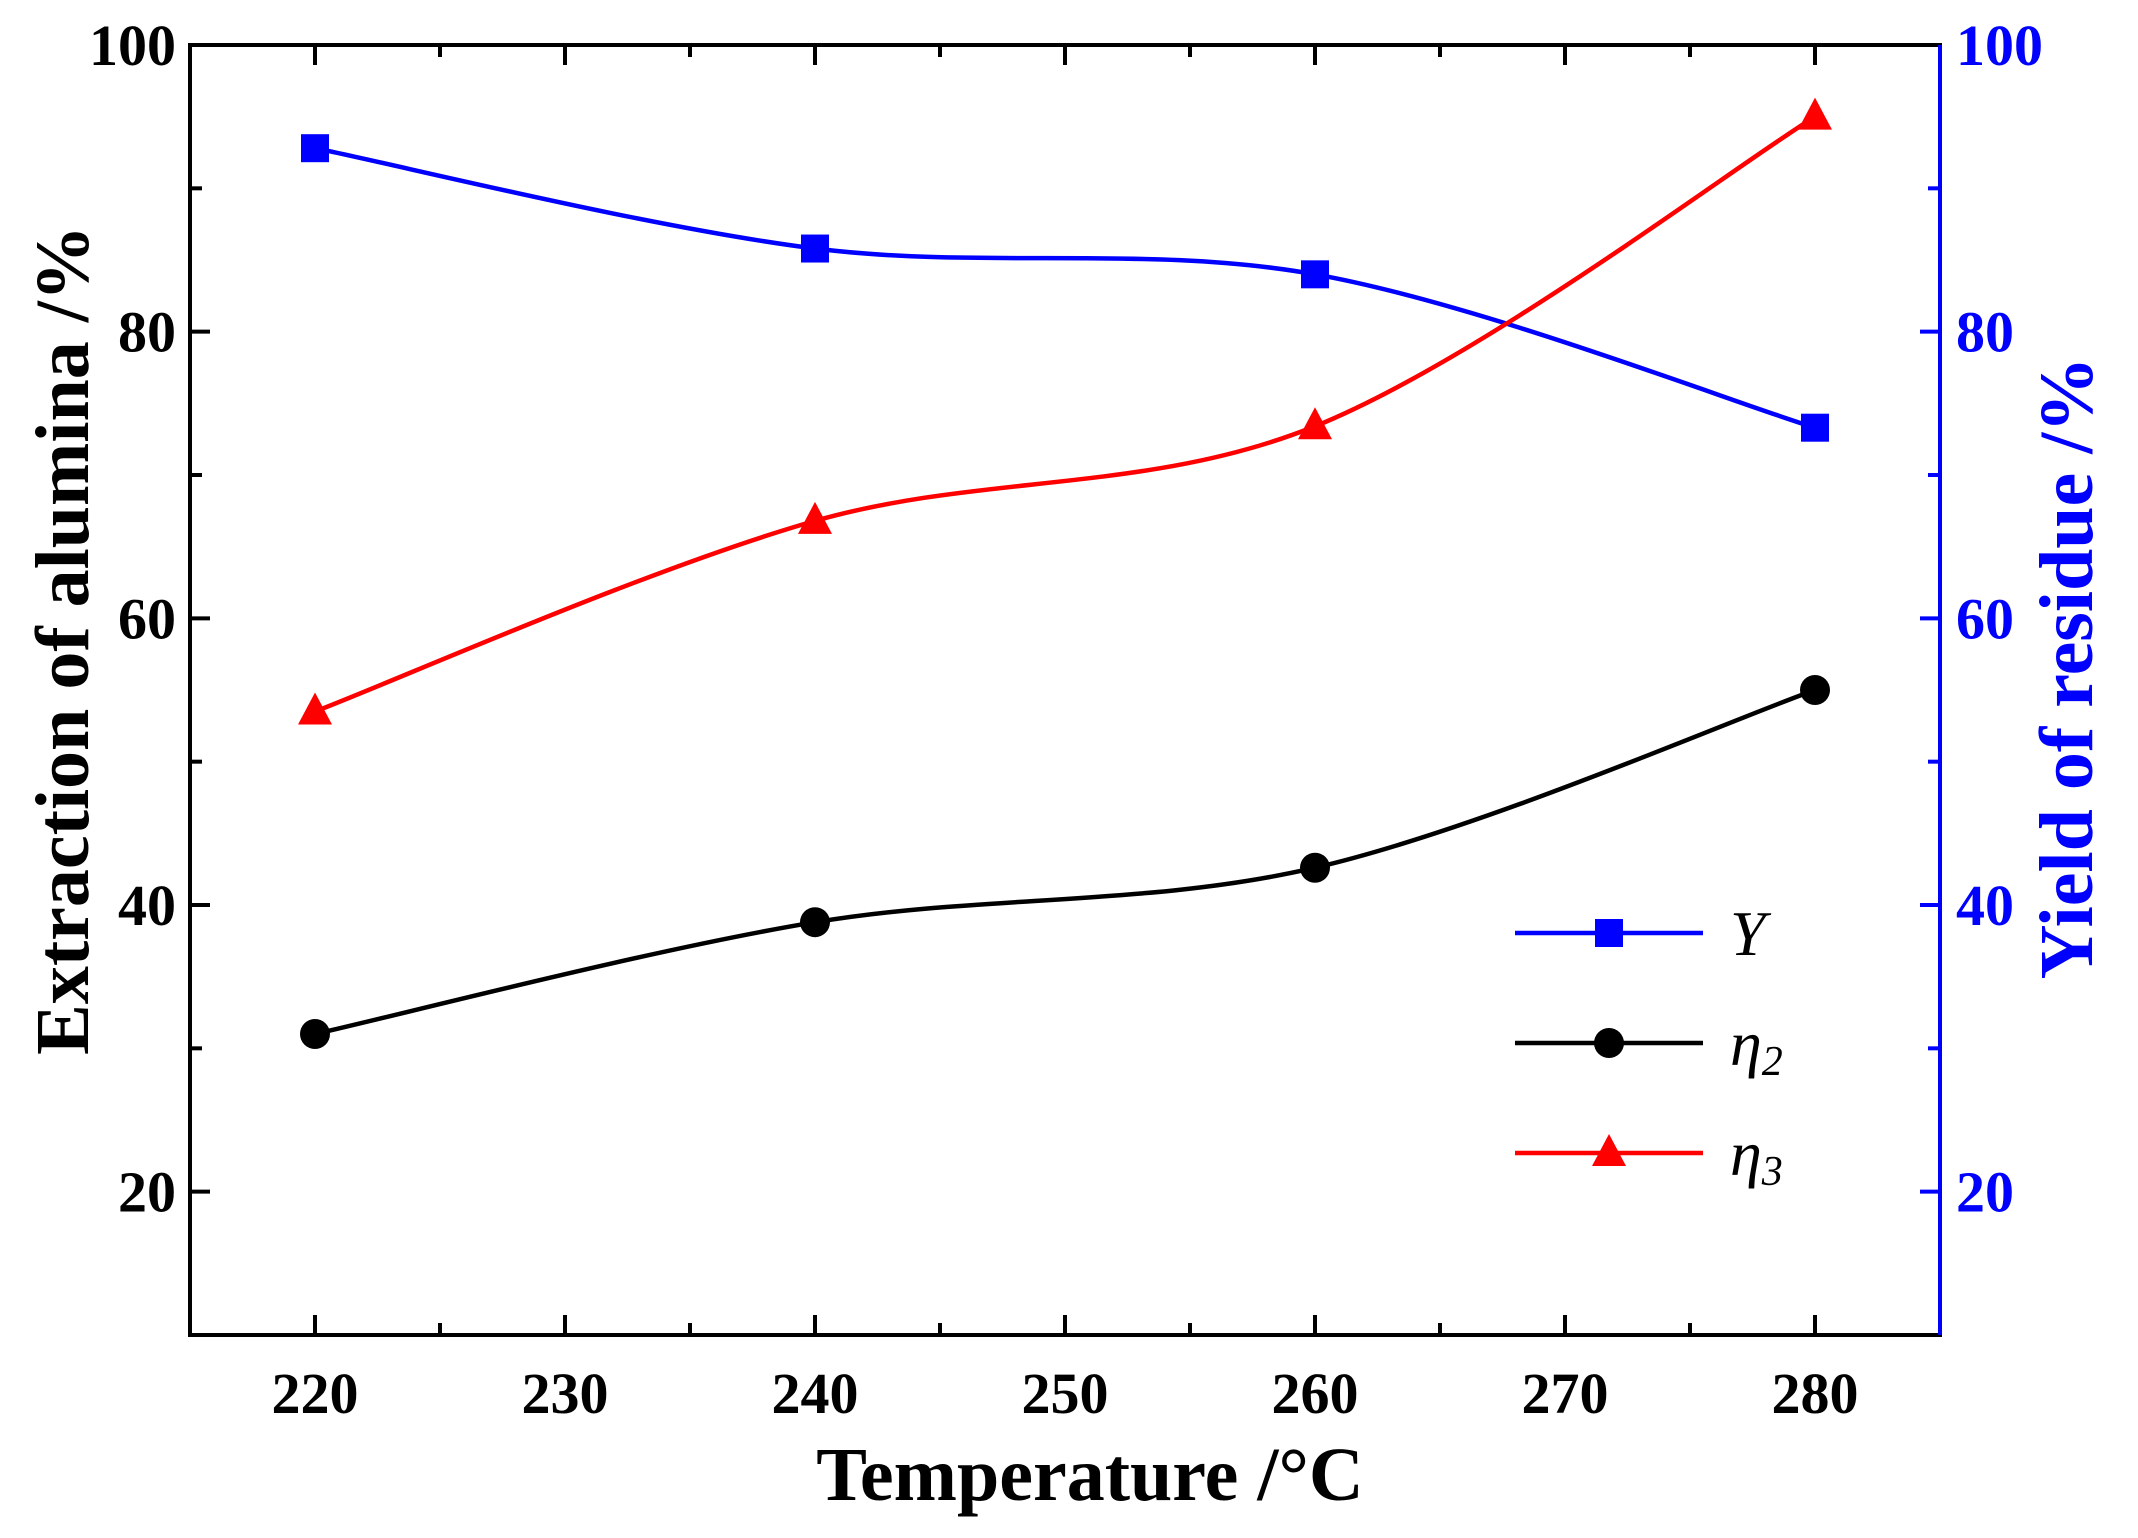 This screenshot has height=1538, width=2138. What do you see at coordinates (815, 1393) in the screenshot?
I see `x-tick-label: 240` at bounding box center [815, 1393].